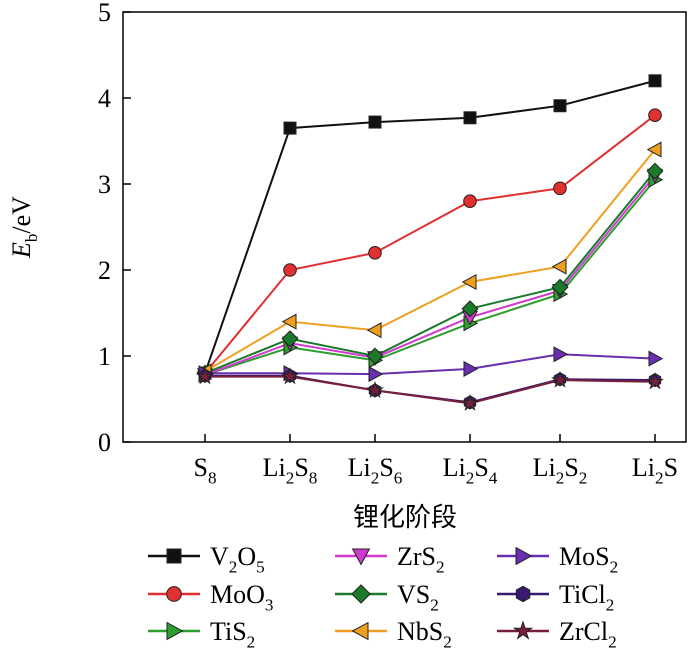 The image size is (700, 652). Describe the element at coordinates (104, 184) in the screenshot. I see `y-tick-label: 3` at that location.